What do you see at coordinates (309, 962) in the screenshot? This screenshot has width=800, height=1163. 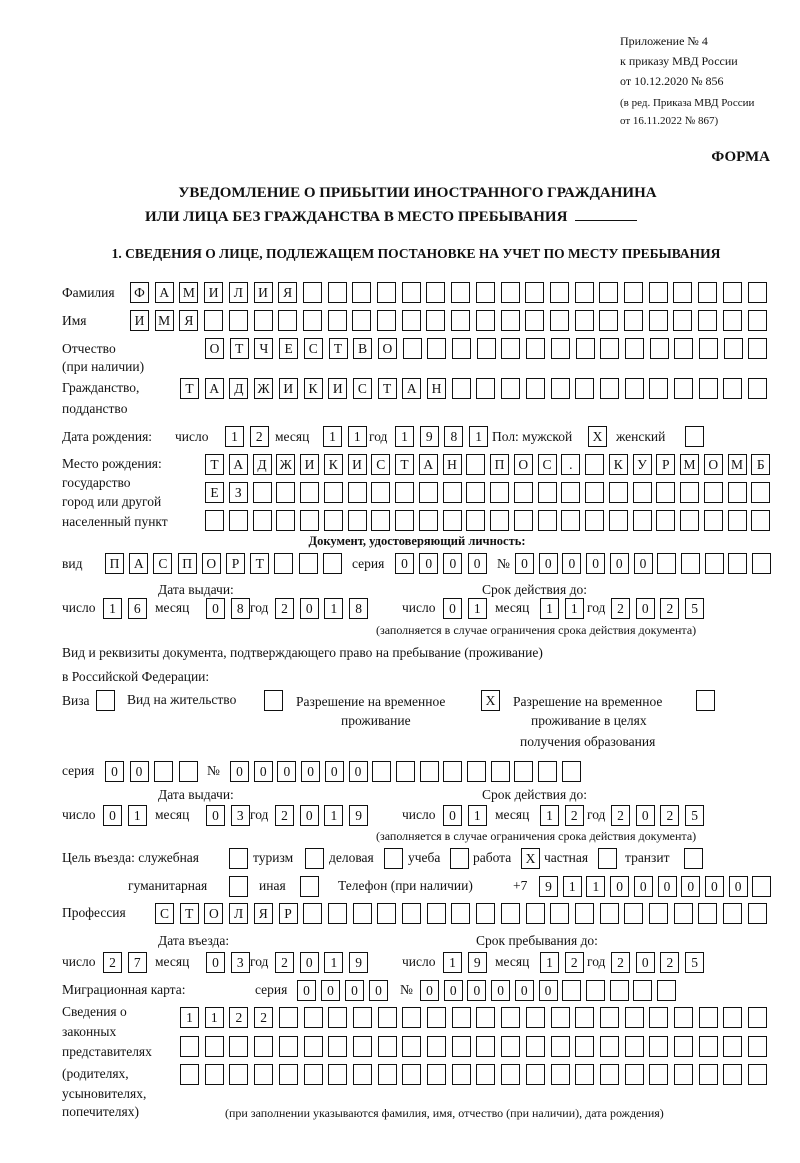 I see `entry-year-cell: 0` at bounding box center [309, 962].